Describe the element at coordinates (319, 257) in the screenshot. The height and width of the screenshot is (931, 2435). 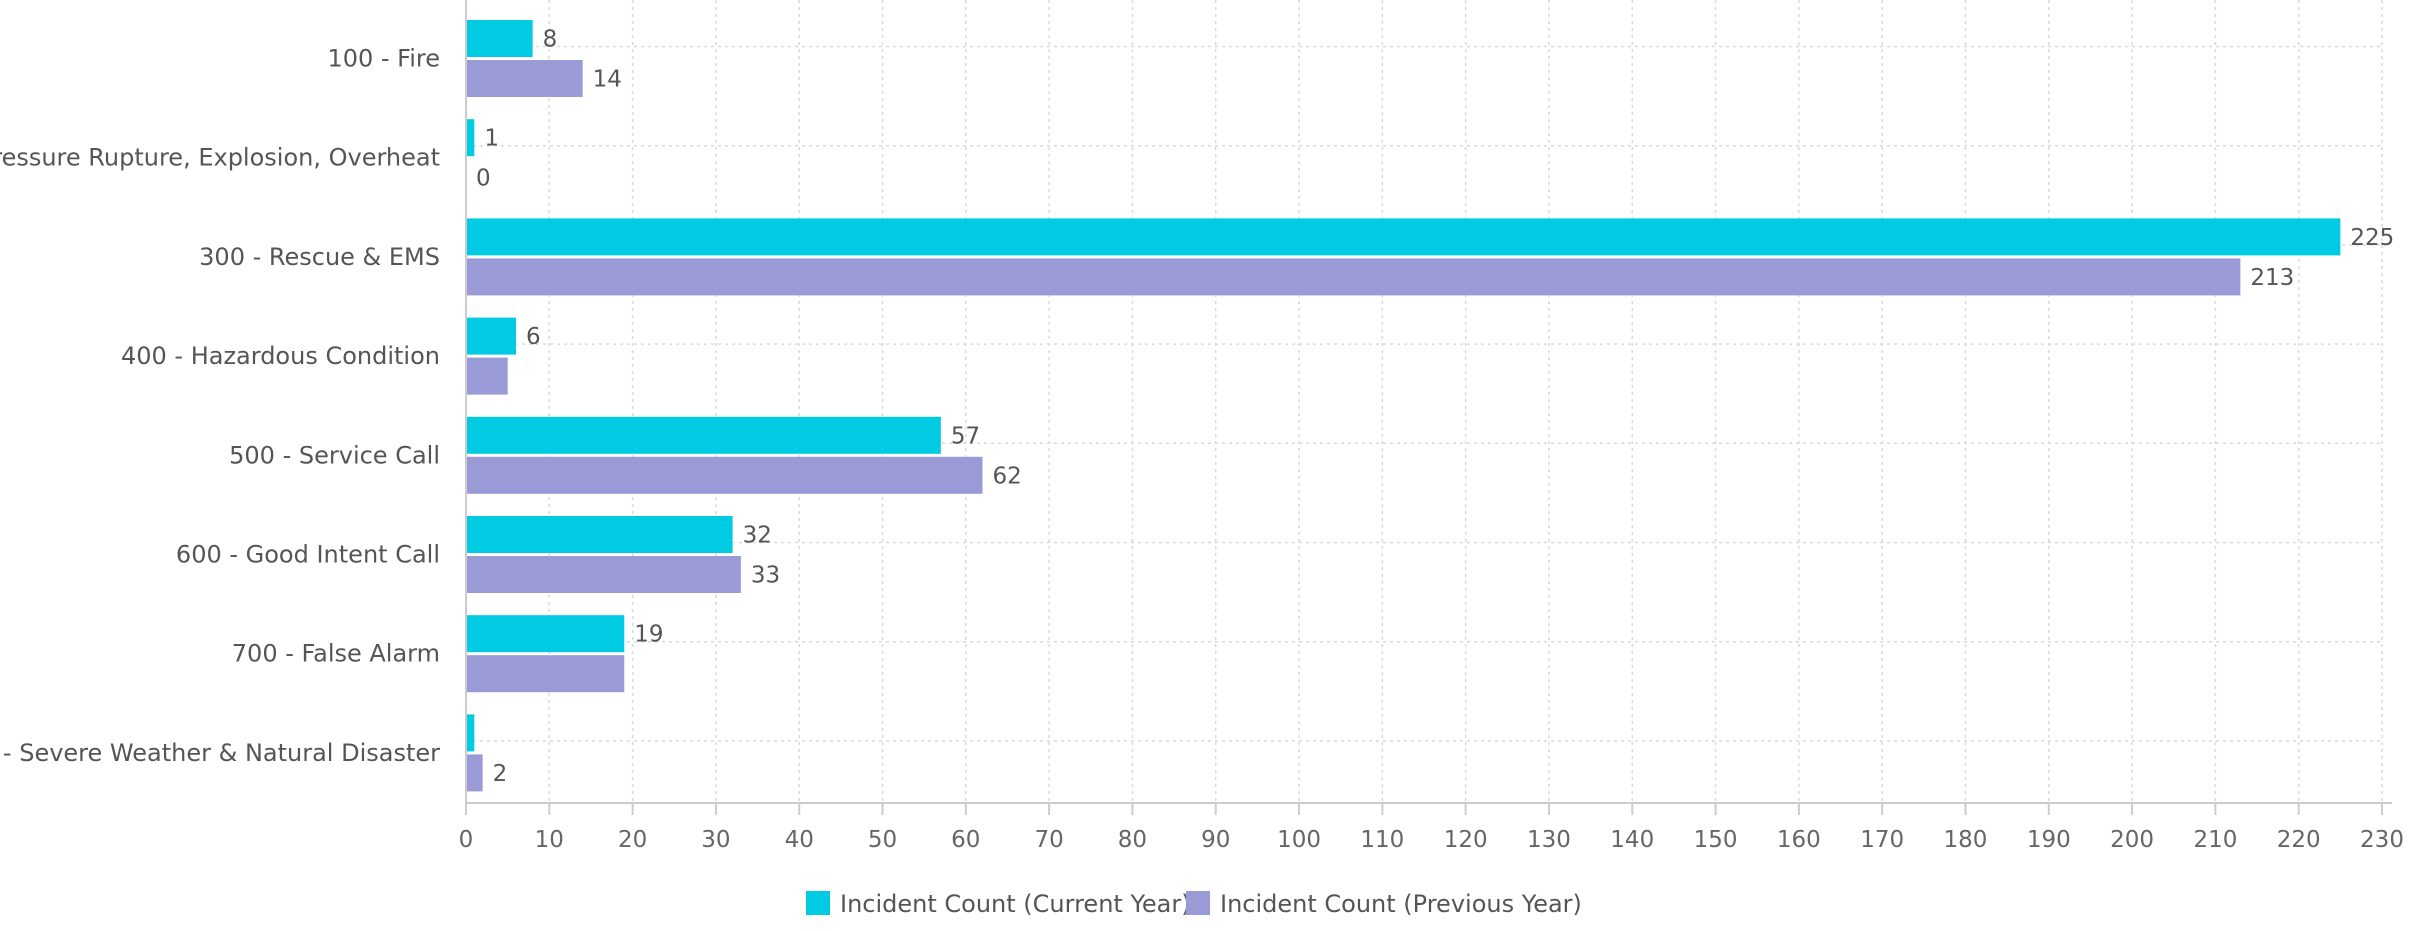
I see `category-label: 300 - Rescue & EMS` at that location.